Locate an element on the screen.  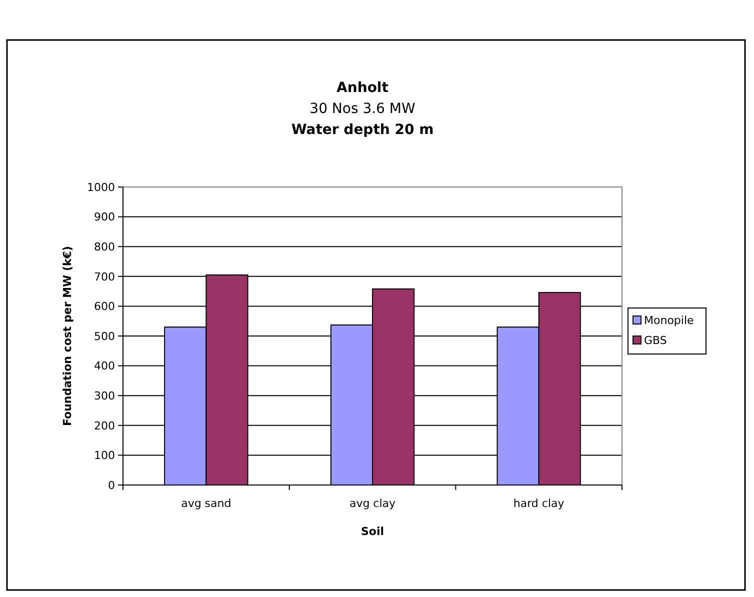
chart-title: Anholt is located at coordinates (362, 88).